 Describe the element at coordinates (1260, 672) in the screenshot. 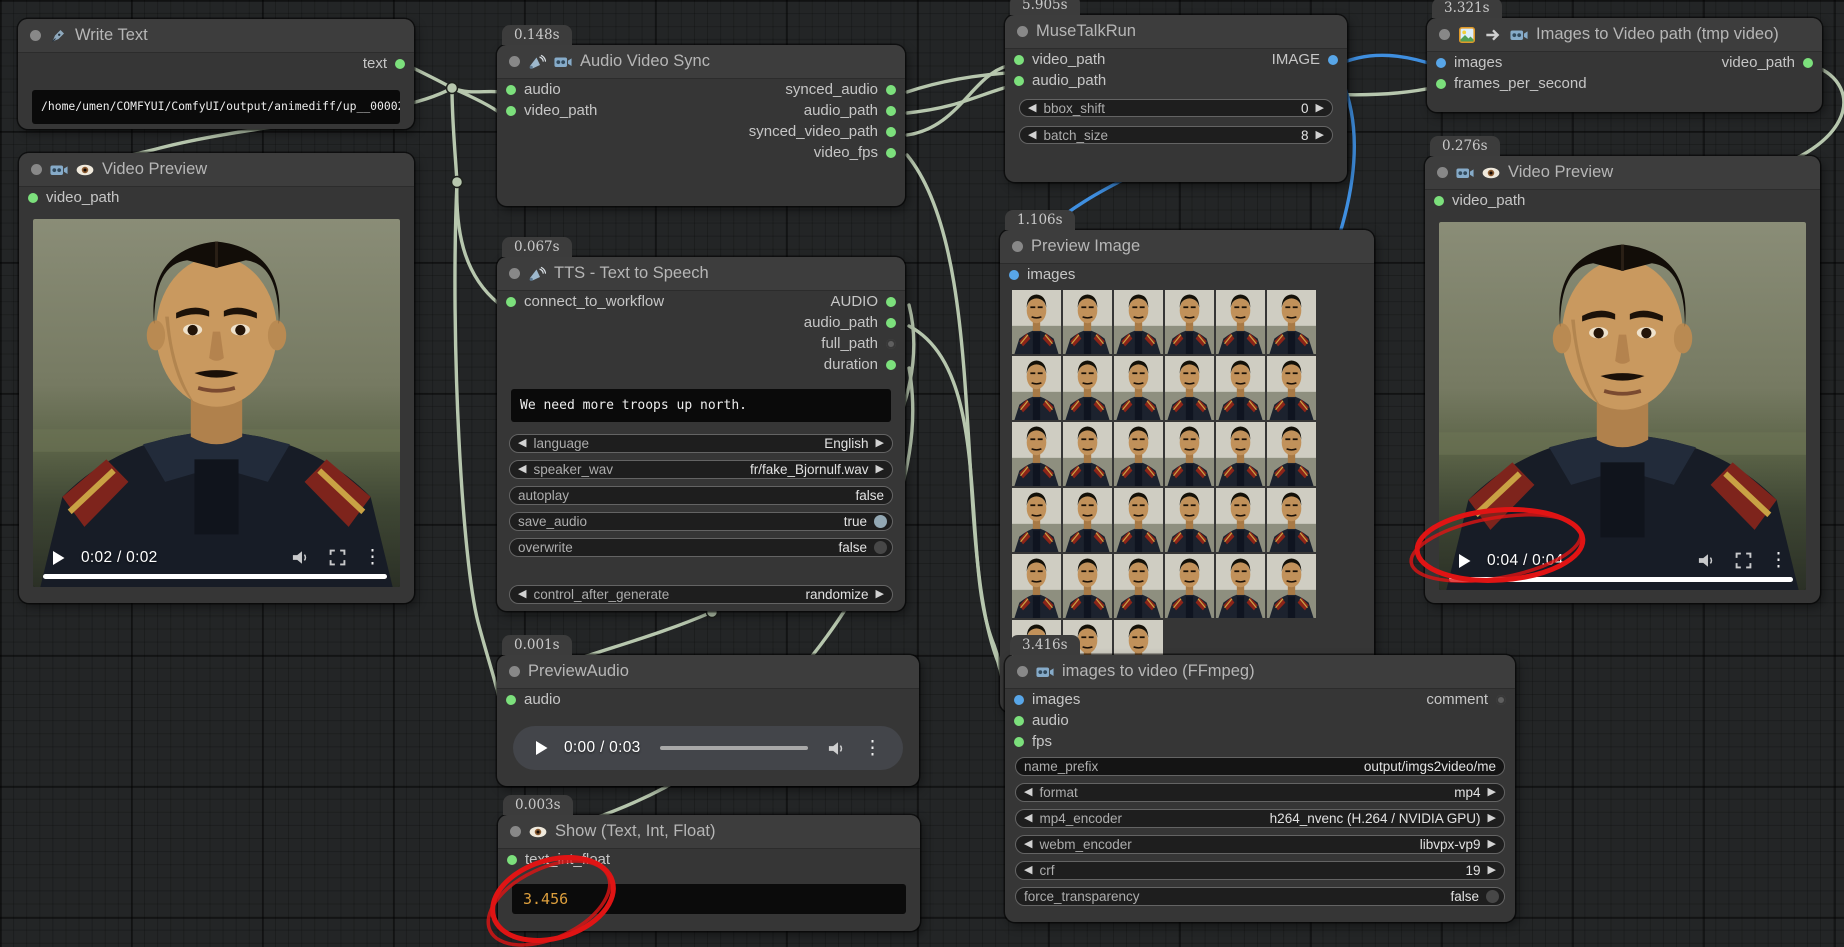

I see `node-header: images to video (FFmpeg)` at that location.